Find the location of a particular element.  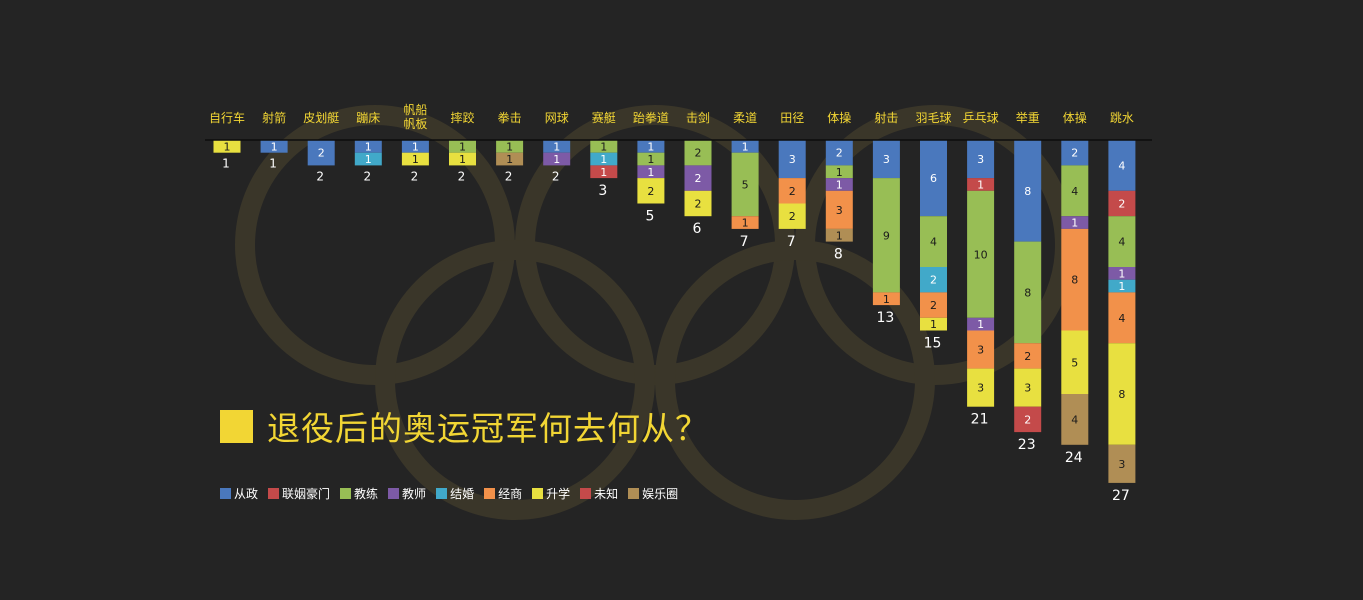

legend: 从政 联姻豪门 教练 教师 结婚 经商 升学 未知 娱乐圈 is located at coordinates (454, 493).